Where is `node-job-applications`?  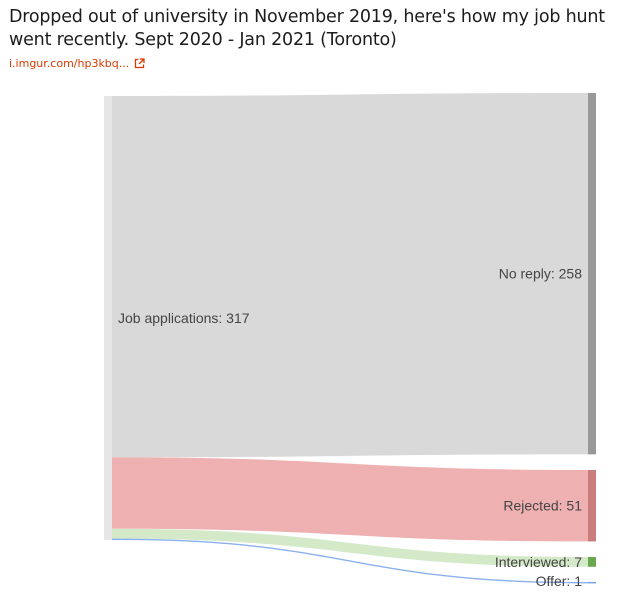
node-job-applications is located at coordinates (108, 318).